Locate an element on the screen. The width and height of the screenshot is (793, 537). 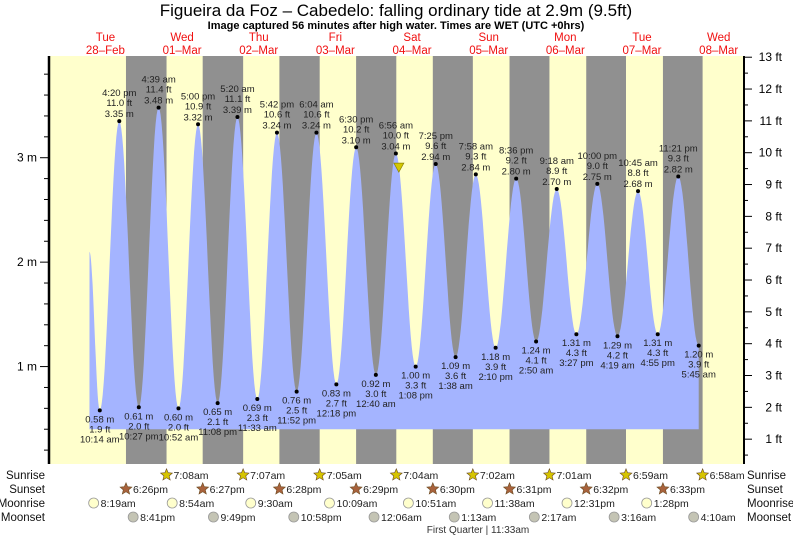
high-tide-feet: 11.1 ft is located at coordinates (238, 99).